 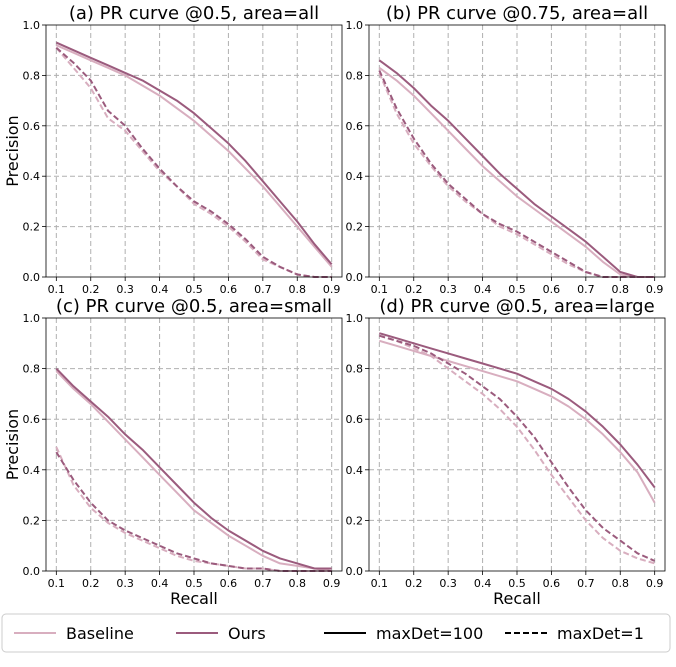 What do you see at coordinates (194, 13) in the screenshot?
I see `panel-title: (a) PR curve @0.5, area=all` at bounding box center [194, 13].